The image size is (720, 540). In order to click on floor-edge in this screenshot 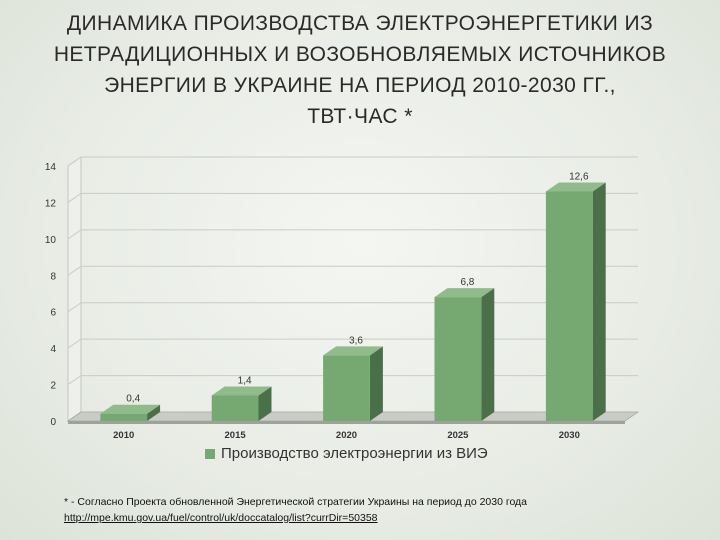, I will do `click(346, 422)`.